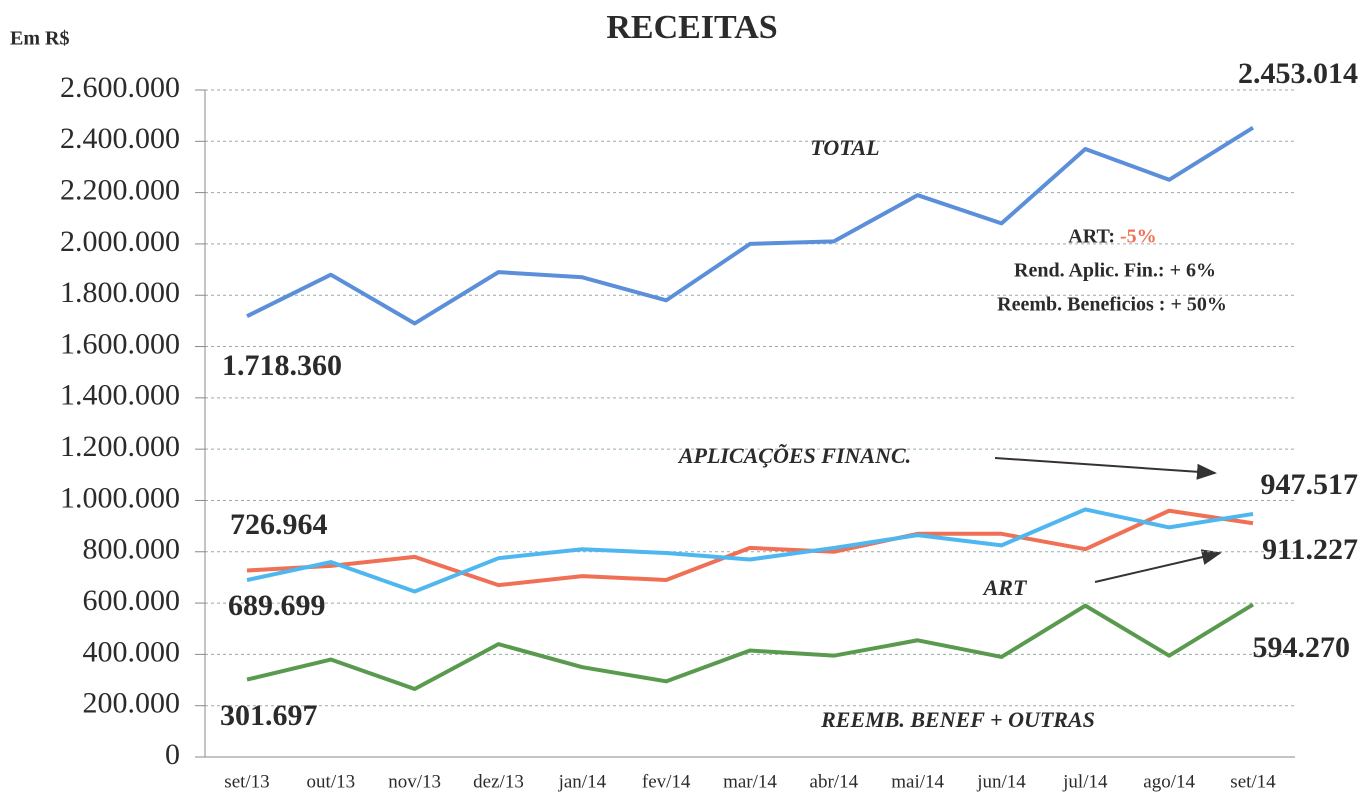  What do you see at coordinates (120, 241) in the screenshot?
I see `y-tick-label: 2.000.000` at bounding box center [120, 241].